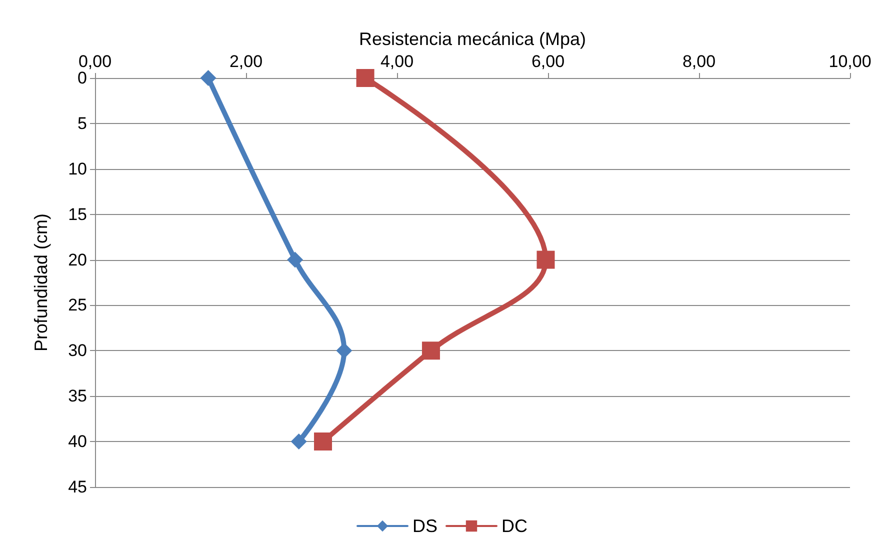  What do you see at coordinates (397, 61) in the screenshot?
I see `x-tick-label: 4,00` at bounding box center [397, 61].